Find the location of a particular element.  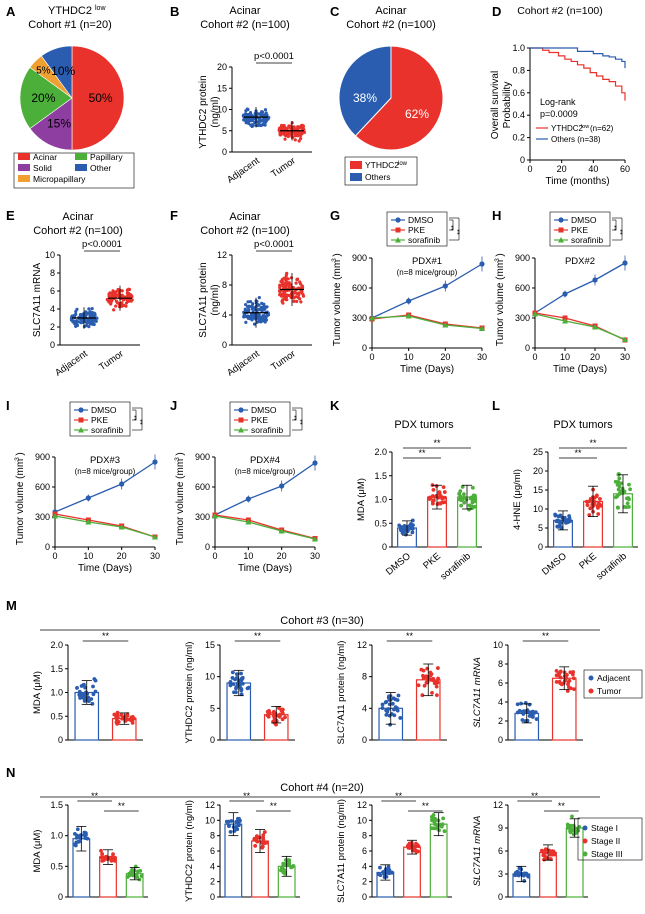

panelM-plot3-y-tick-label: 10 is located at coordinates (498, 645).